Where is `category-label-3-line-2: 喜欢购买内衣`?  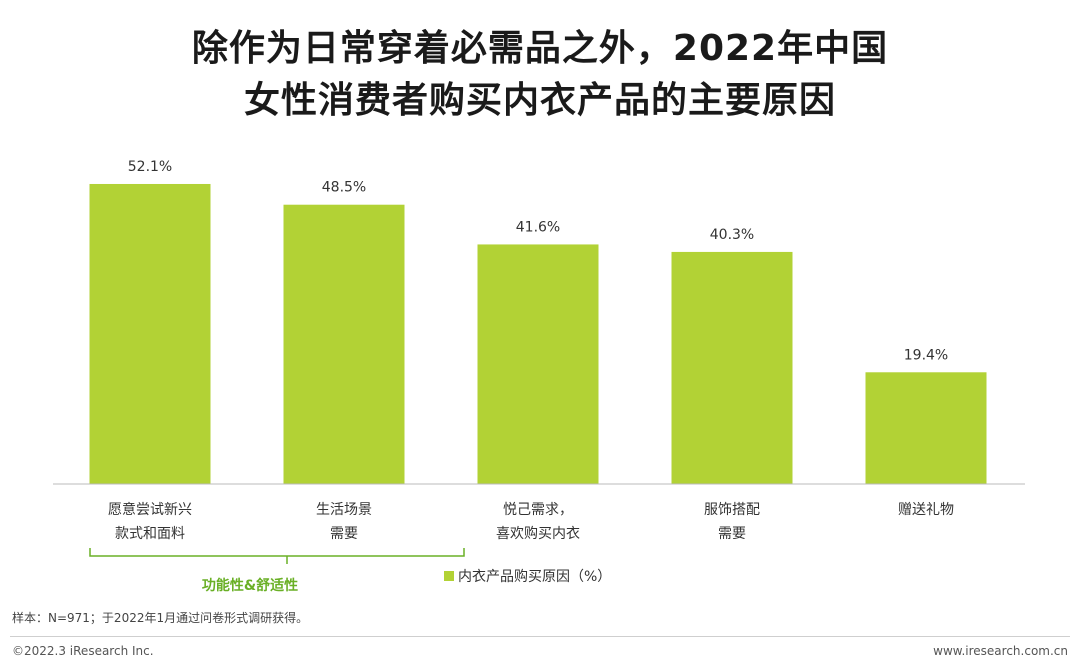
category-label-3-line-2: 喜欢购买内衣 is located at coordinates (538, 534).